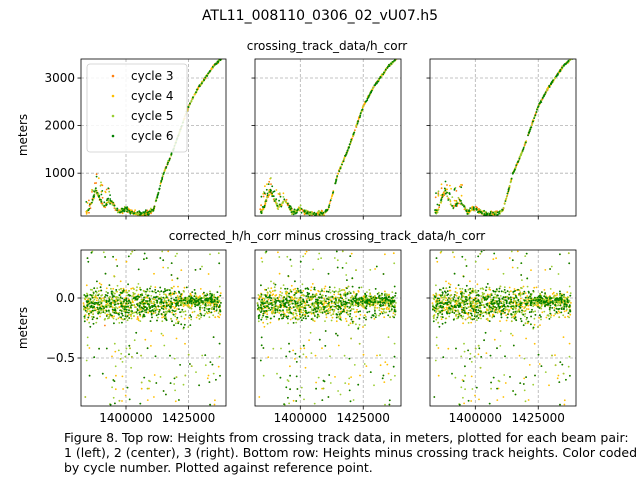 The image size is (640, 480). I want to click on y-tick-label: 0.0, so click(65, 298).